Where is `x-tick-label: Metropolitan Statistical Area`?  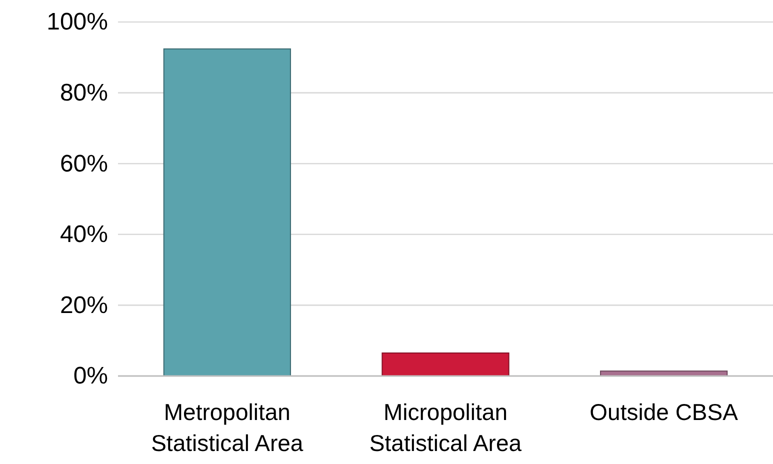 x-tick-label: Metropolitan Statistical Area is located at coordinates (227, 427).